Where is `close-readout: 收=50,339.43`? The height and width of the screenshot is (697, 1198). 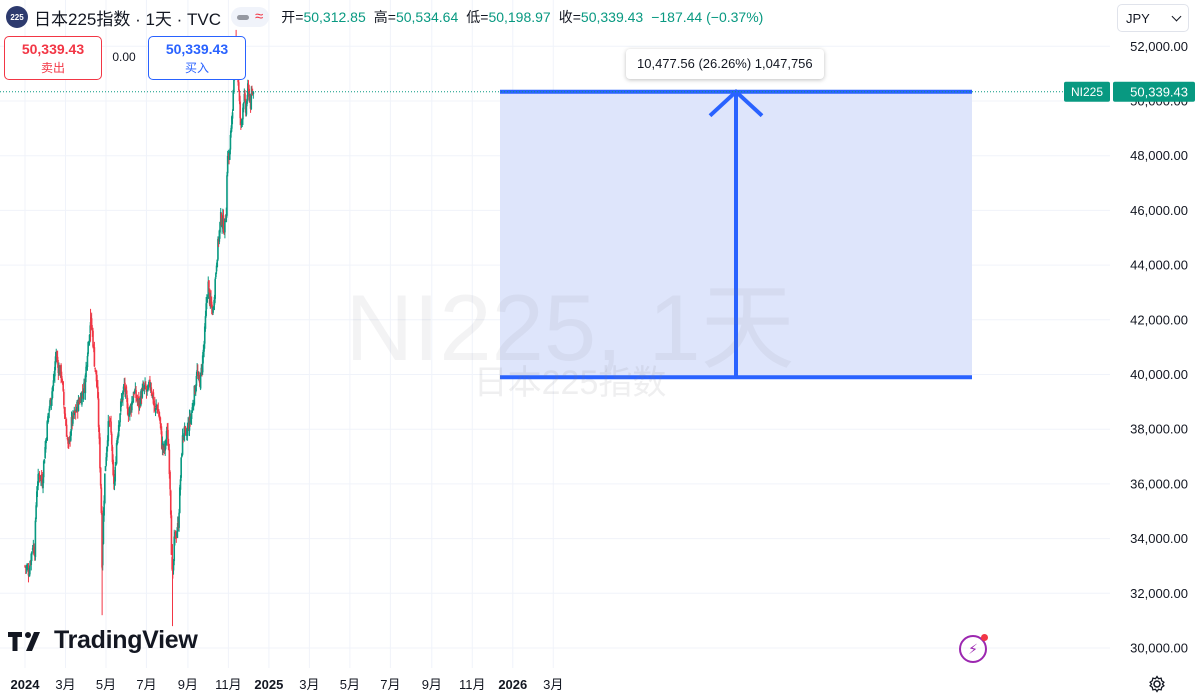
close-readout: 收=50,339.43 is located at coordinates (601, 17).